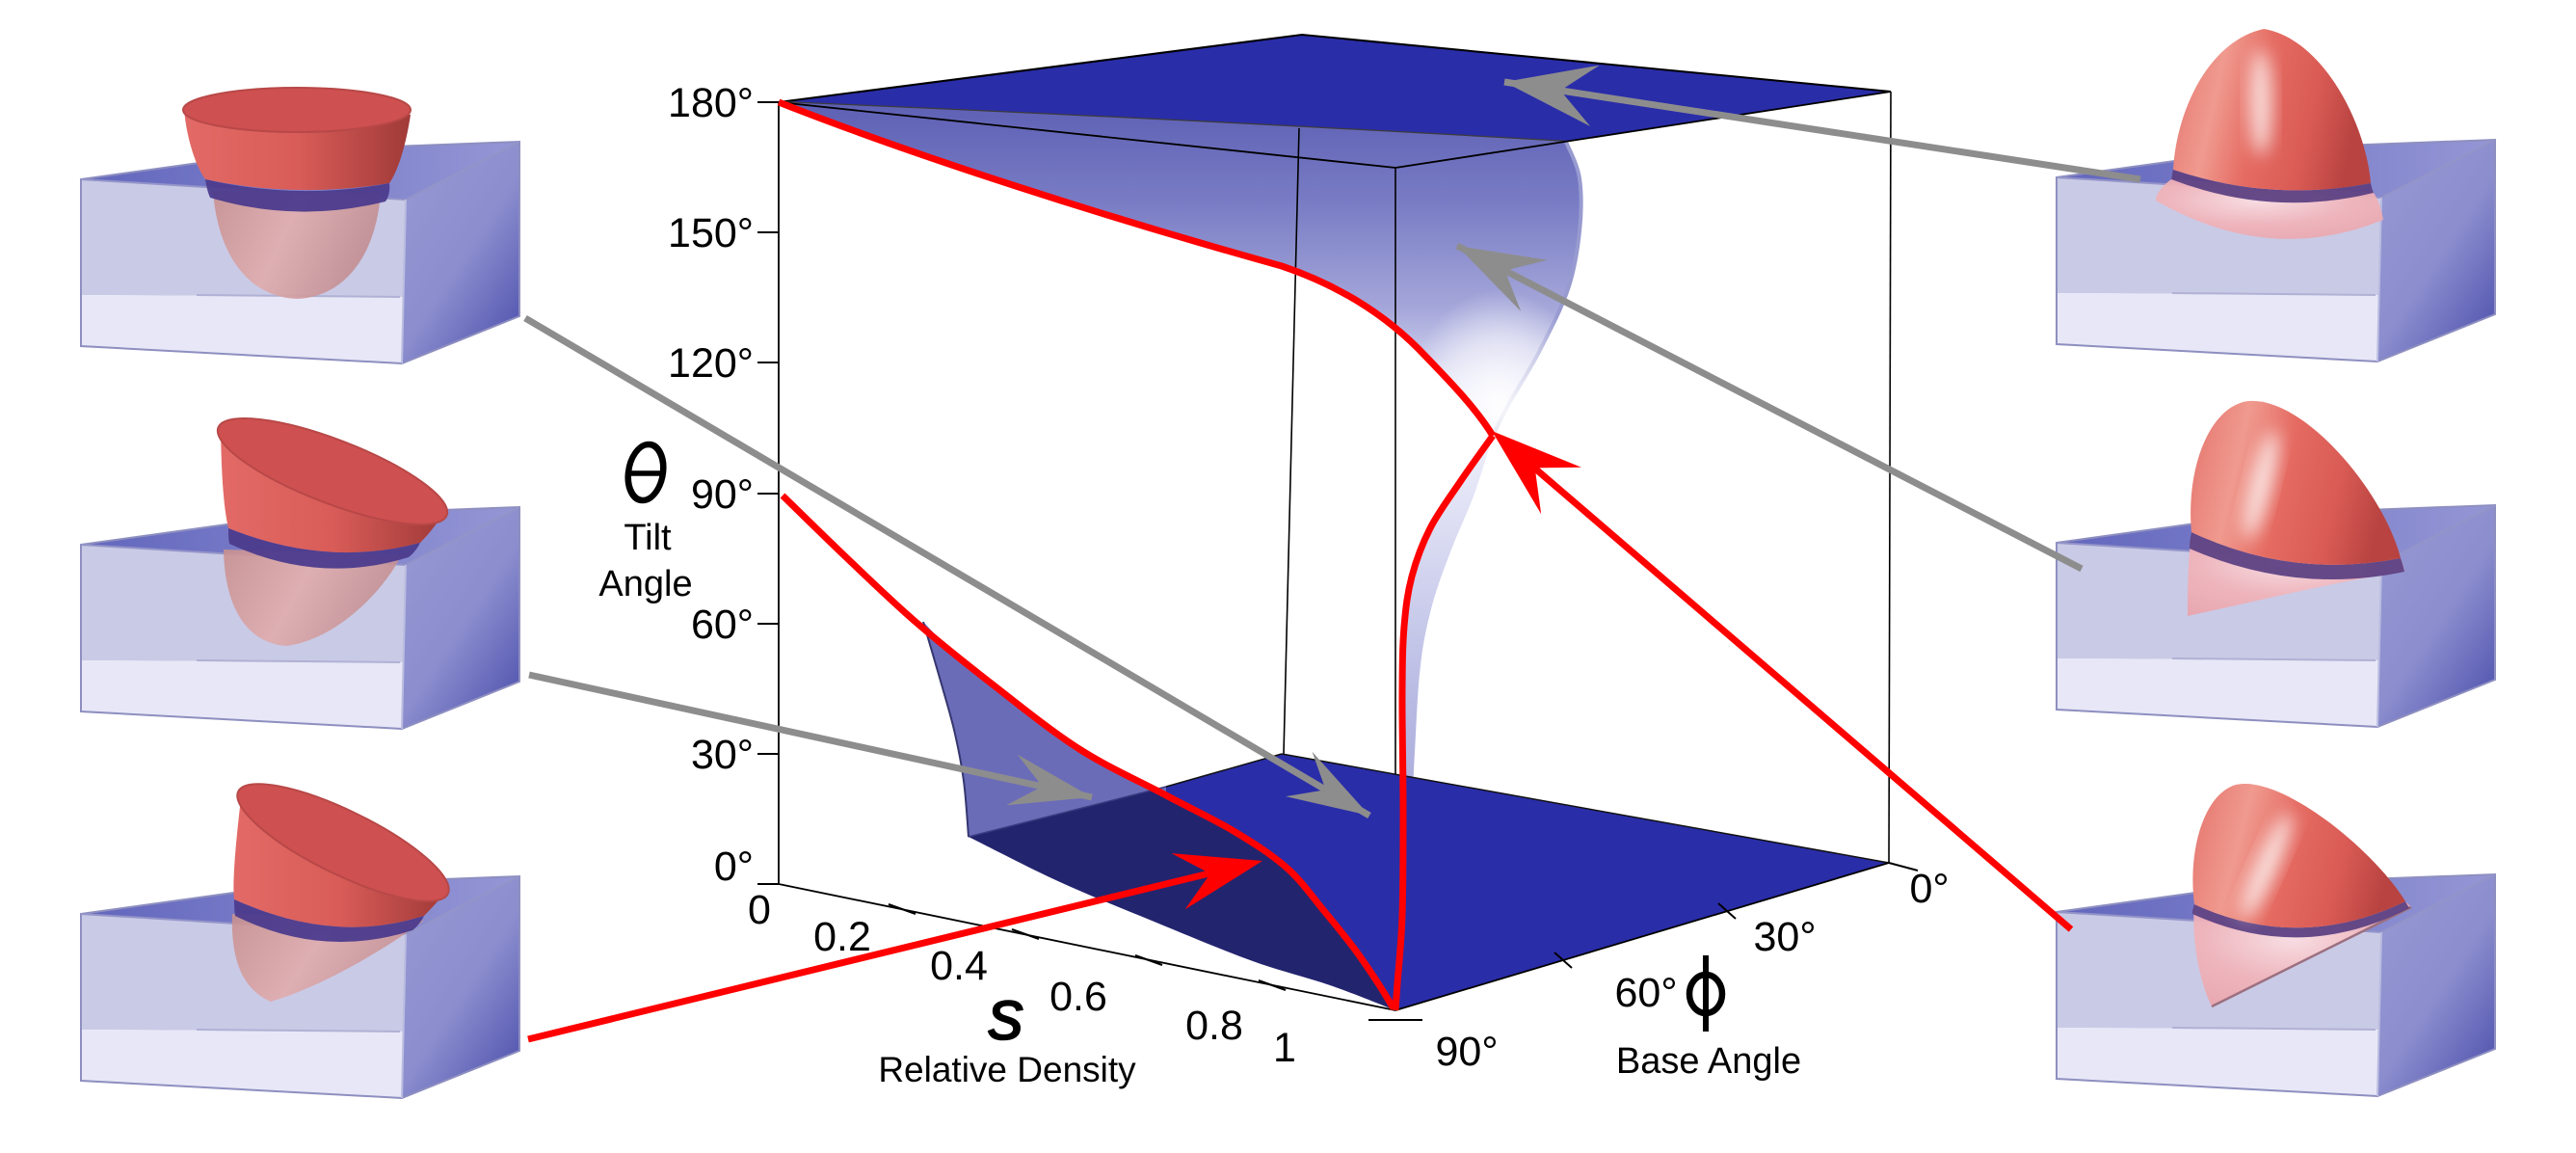 This screenshot has height=1153, width=2576. What do you see at coordinates (1007, 1069) in the screenshot?
I see `svg-text: Relative Density` at bounding box center [1007, 1069].